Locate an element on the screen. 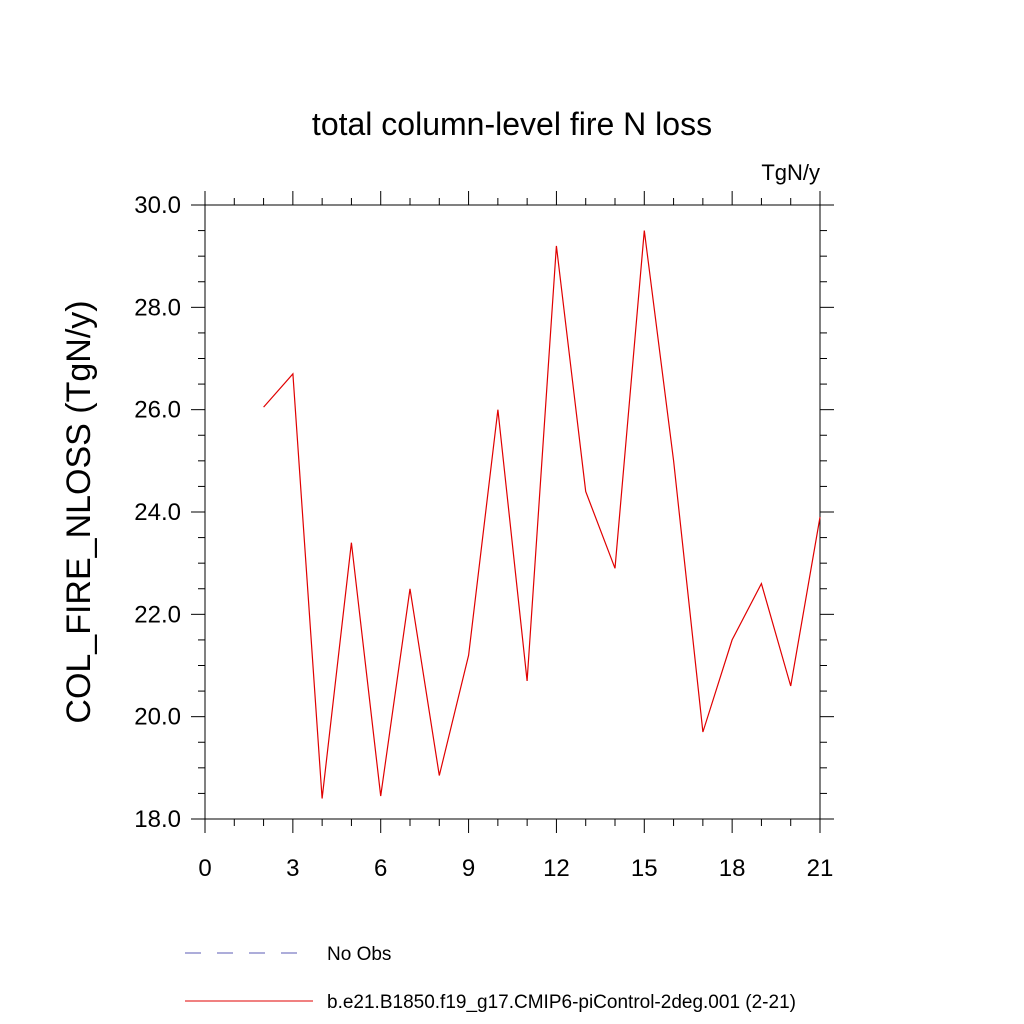 The height and width of the screenshot is (1024, 1024). x-tick-label: 6 is located at coordinates (380, 868).